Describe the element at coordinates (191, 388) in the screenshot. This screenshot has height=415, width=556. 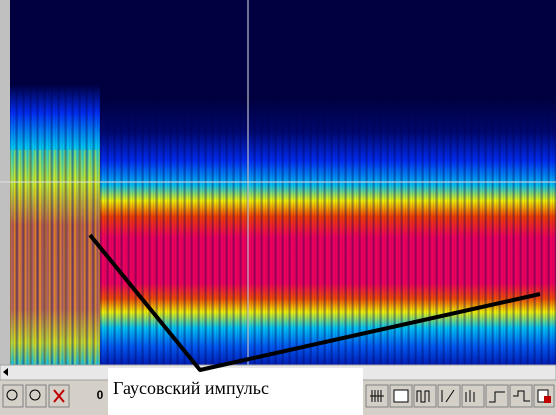
I see `annotation-text: Гаусовский импульс` at that location.